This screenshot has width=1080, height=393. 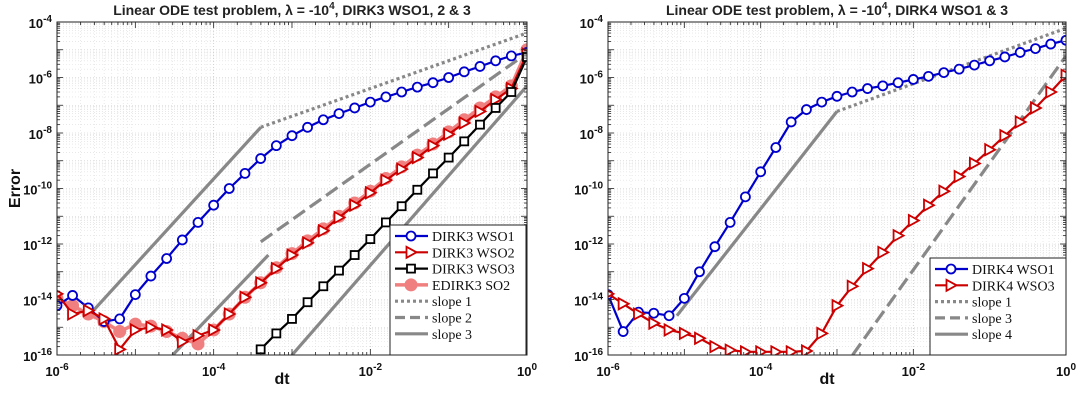 I want to click on y-tick-label: 10⁻¹⁴, so click(x=588, y=300).